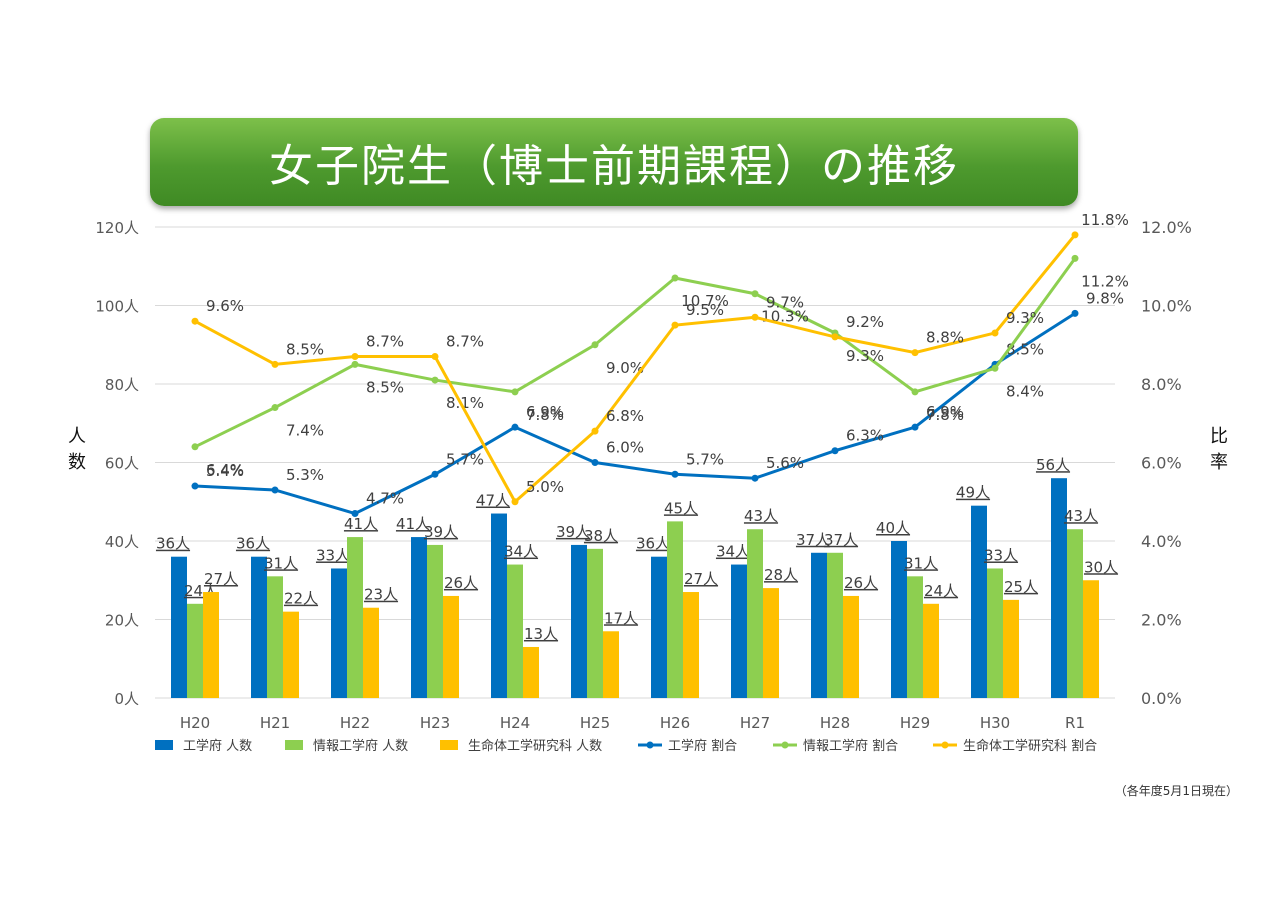  I want to click on legend-label: 情報工学府 割合, so click(850, 746).